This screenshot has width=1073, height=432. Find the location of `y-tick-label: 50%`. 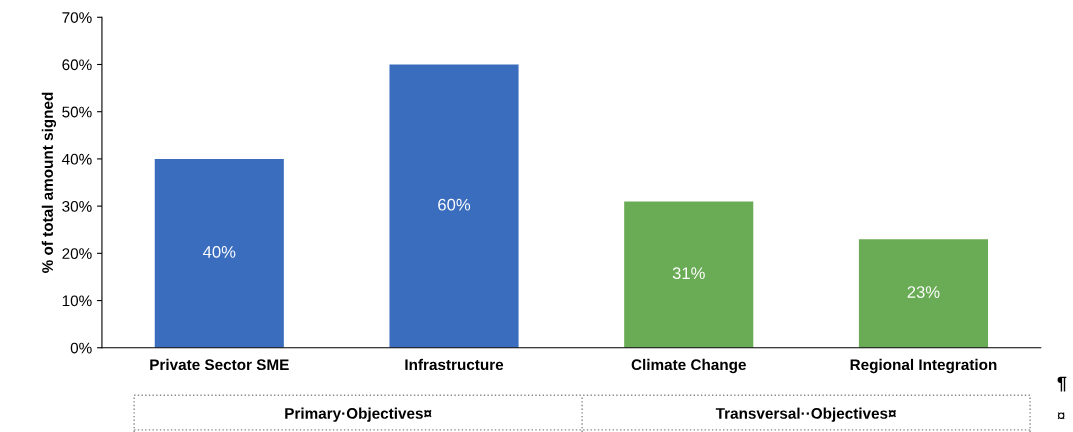

y-tick-label: 50% is located at coordinates (77, 112).